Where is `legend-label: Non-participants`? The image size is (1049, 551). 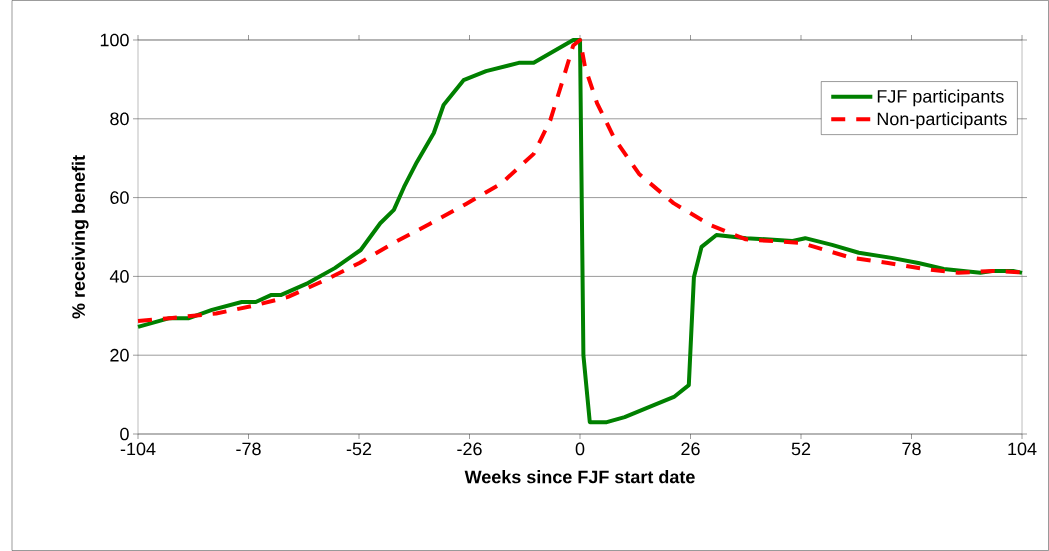
legend-label: Non-participants is located at coordinates (942, 120).